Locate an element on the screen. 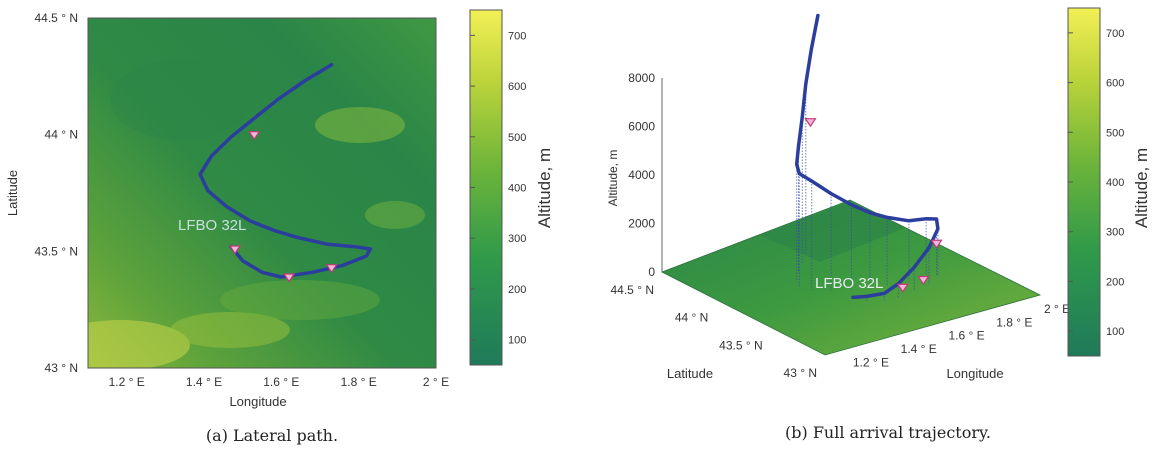 The height and width of the screenshot is (455, 1154). y-tick-labels: 43 ° N 43.5 ° N 44 ° N 44.5 ° N is located at coordinates (57, 193).